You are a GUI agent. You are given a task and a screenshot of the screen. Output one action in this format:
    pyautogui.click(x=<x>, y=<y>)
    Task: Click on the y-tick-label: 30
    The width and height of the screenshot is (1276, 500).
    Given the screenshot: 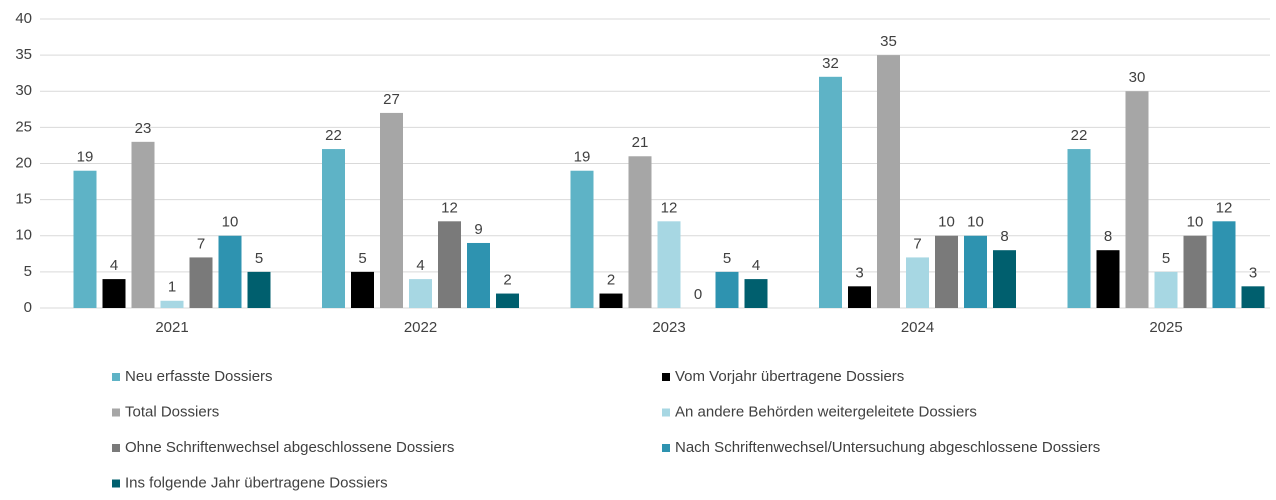 What is the action you would take?
    pyautogui.click(x=23, y=90)
    